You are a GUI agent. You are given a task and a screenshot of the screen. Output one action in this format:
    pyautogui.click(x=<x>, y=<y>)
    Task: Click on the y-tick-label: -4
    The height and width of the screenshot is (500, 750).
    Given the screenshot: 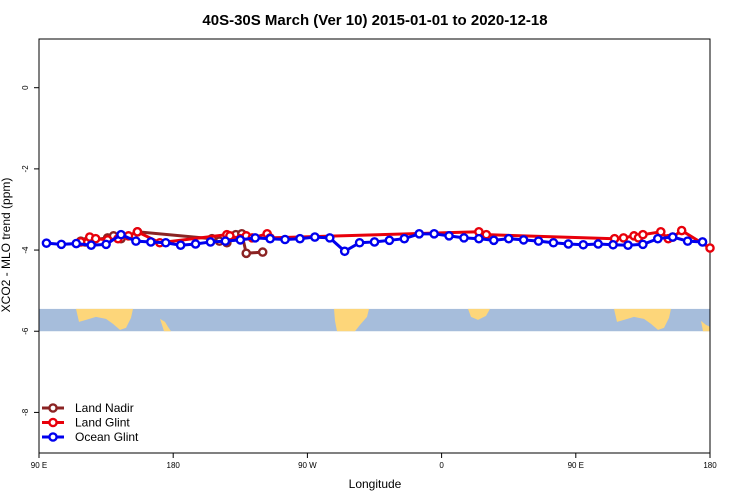 What is the action you would take?
    pyautogui.click(x=25, y=250)
    